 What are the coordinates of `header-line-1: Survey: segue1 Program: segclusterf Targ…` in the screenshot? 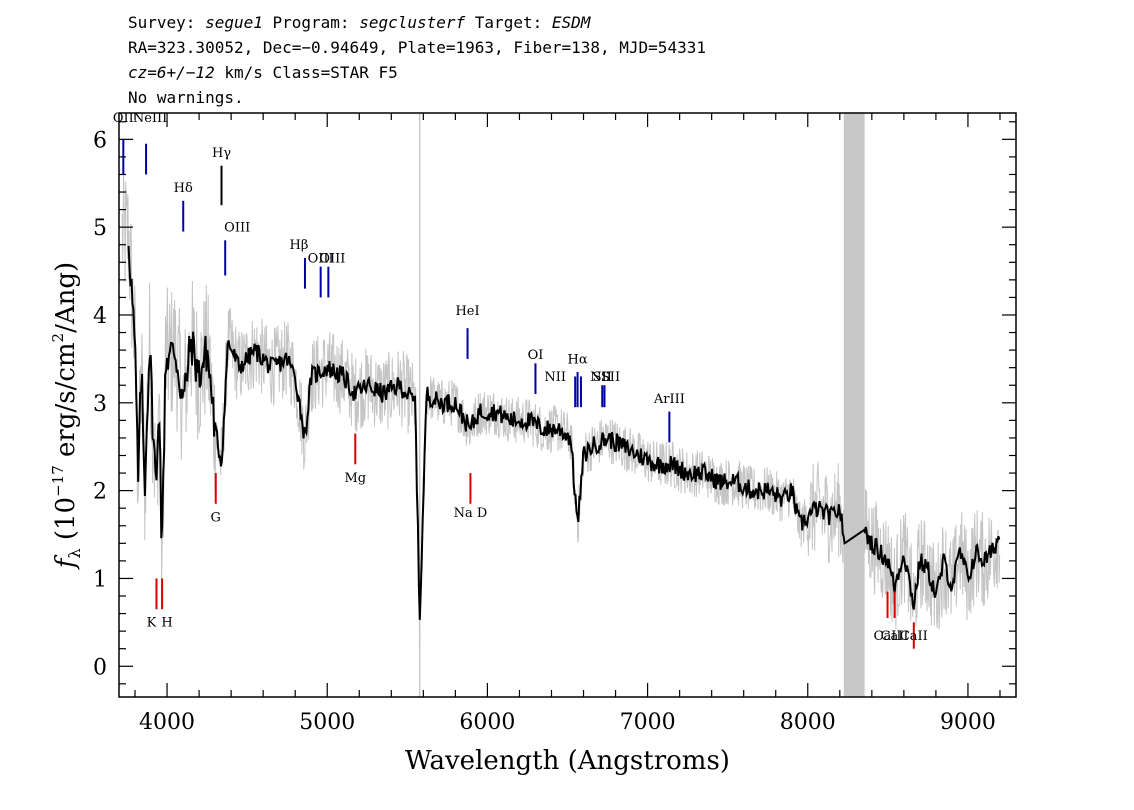 It's located at (360, 22).